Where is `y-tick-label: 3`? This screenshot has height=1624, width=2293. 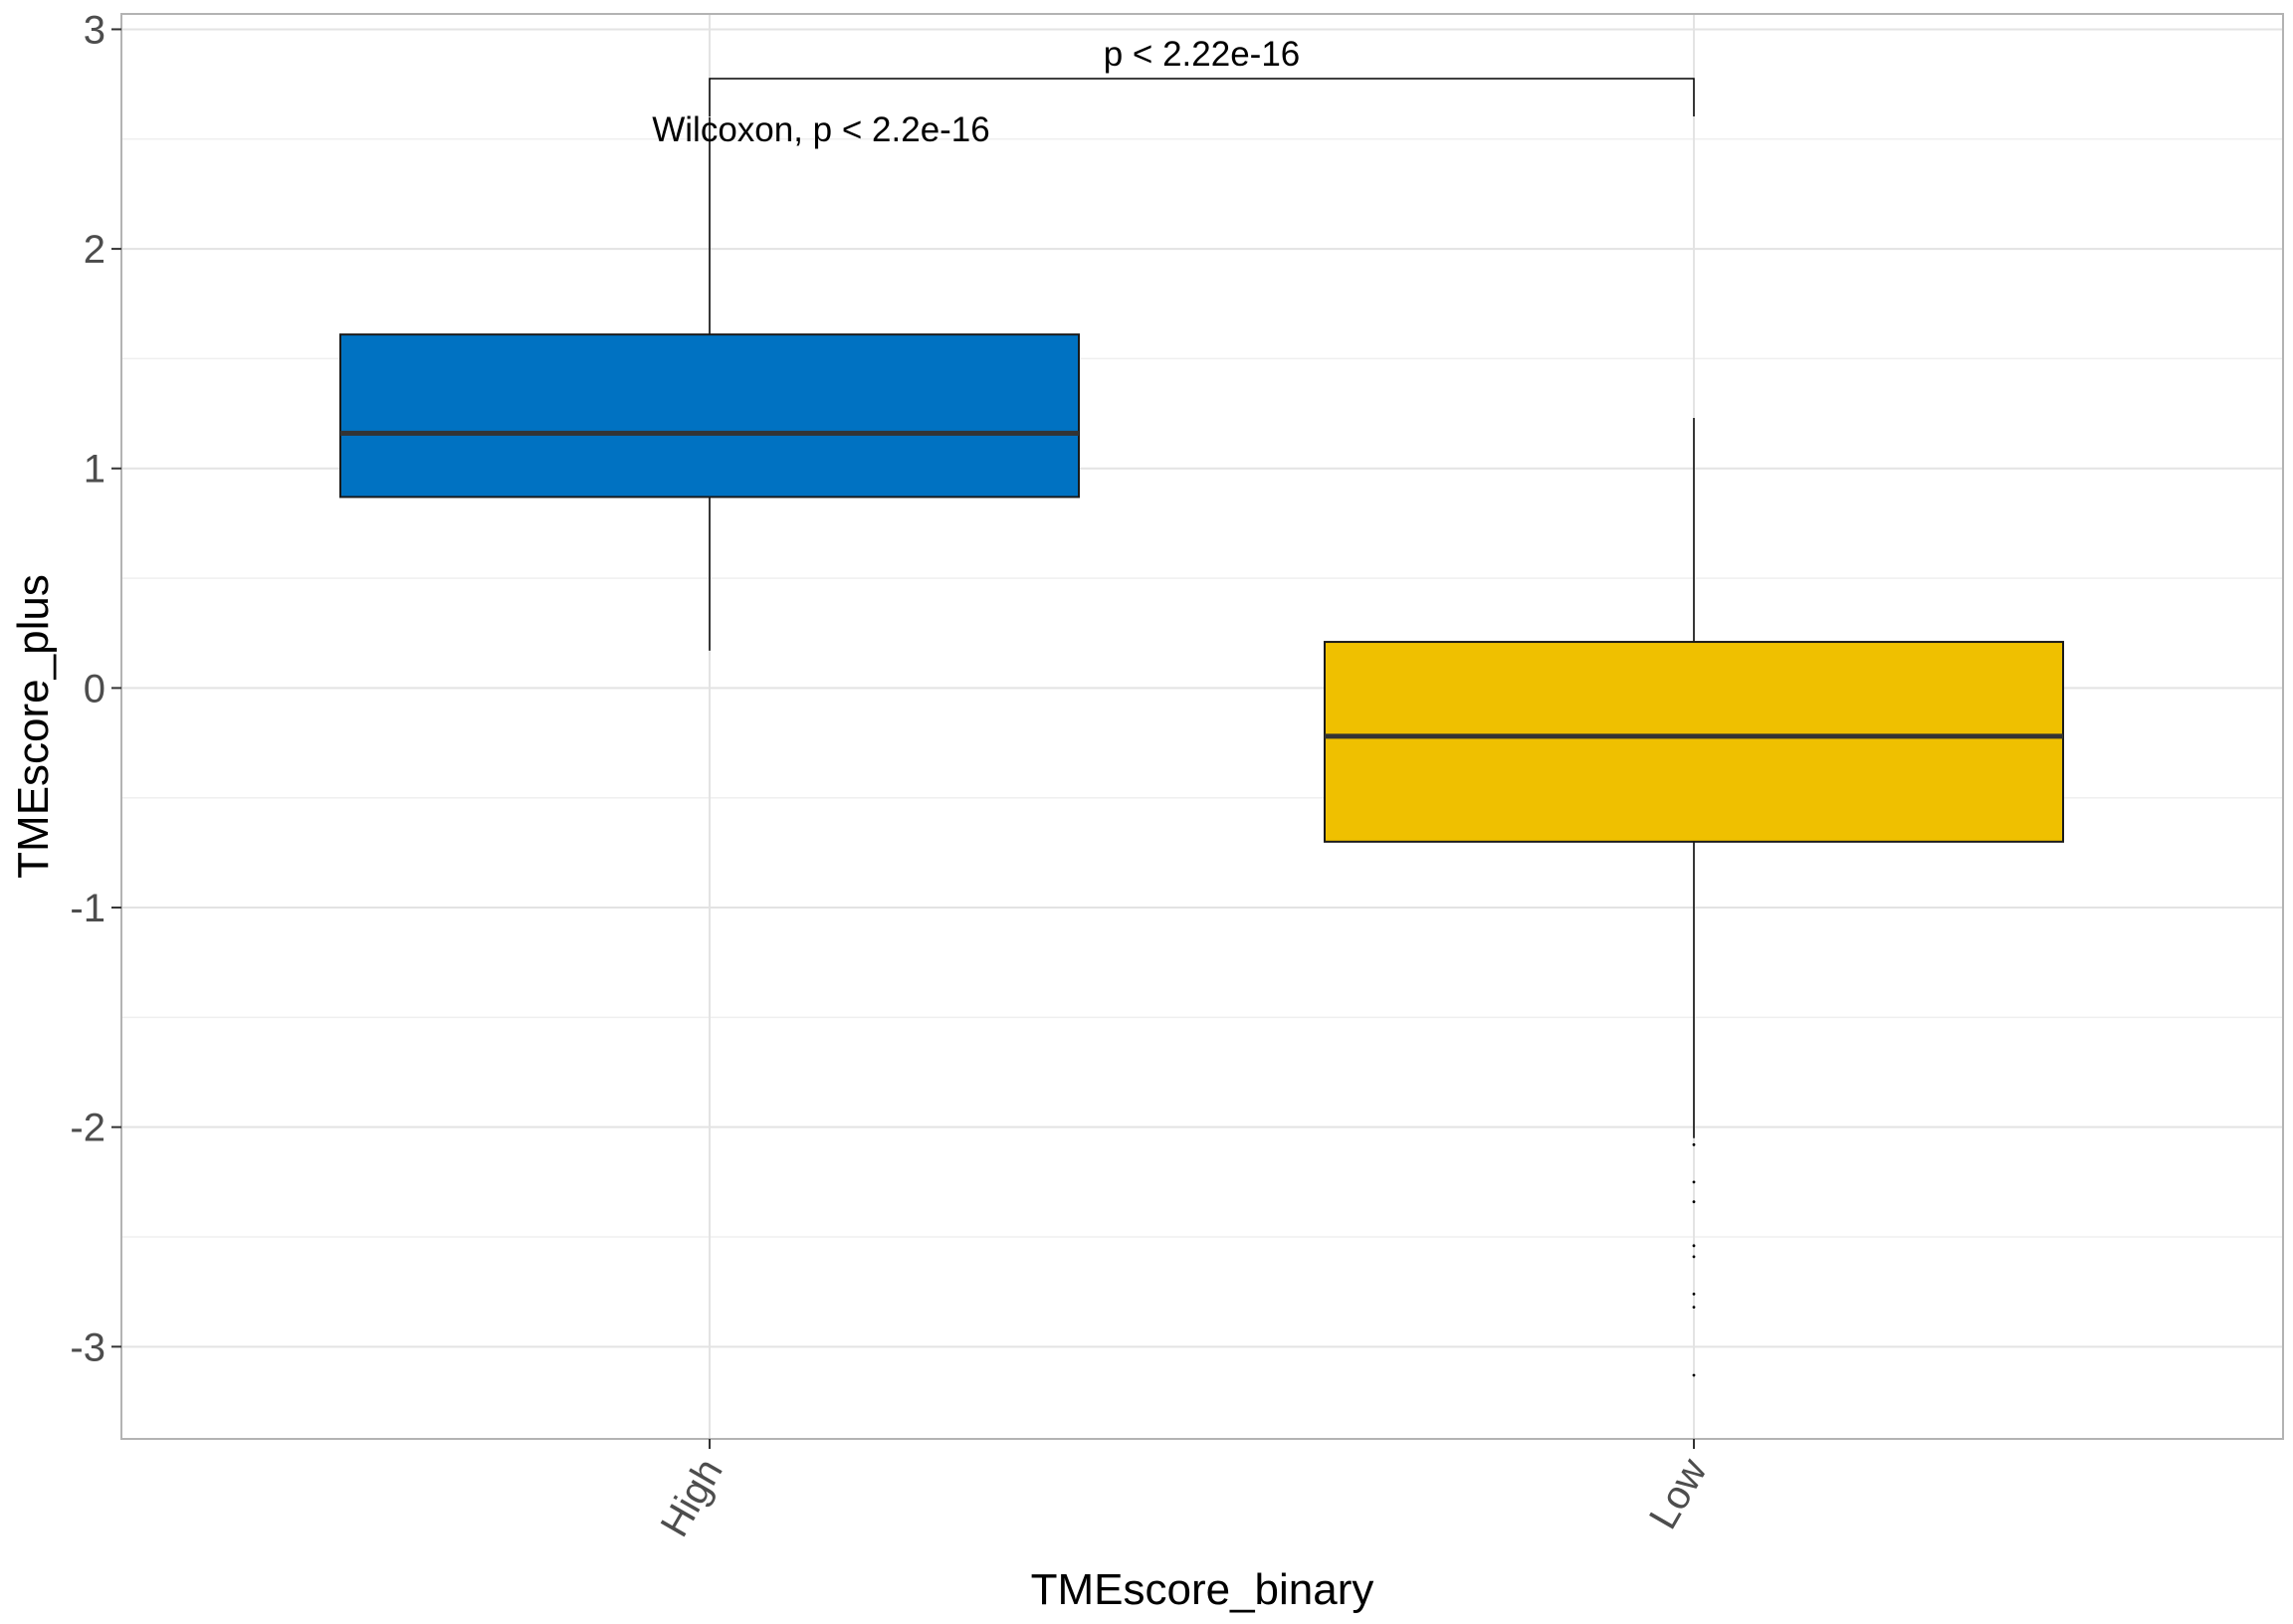
y-tick-label: 3 is located at coordinates (94, 30).